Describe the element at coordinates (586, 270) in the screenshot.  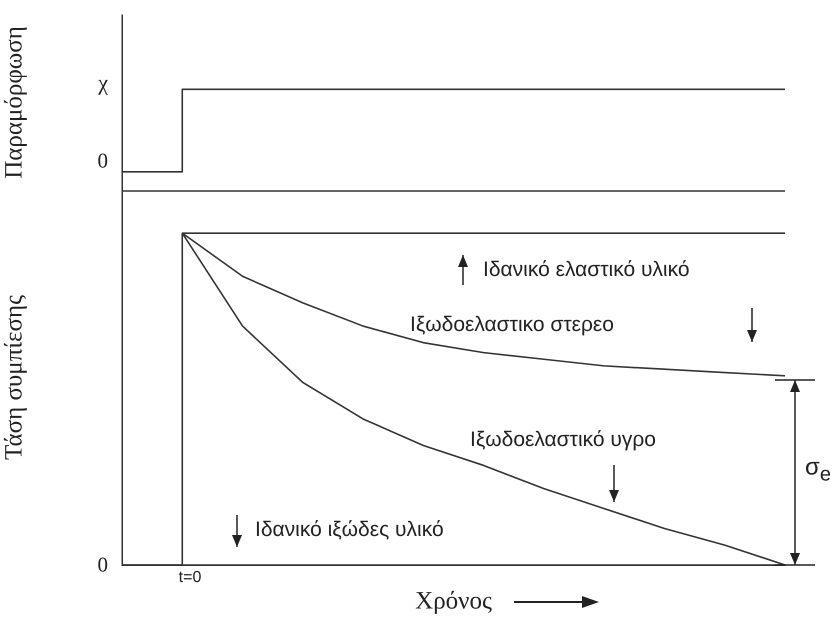
I see `annotation: Ιδανικό ελαστικό υλικό` at that location.